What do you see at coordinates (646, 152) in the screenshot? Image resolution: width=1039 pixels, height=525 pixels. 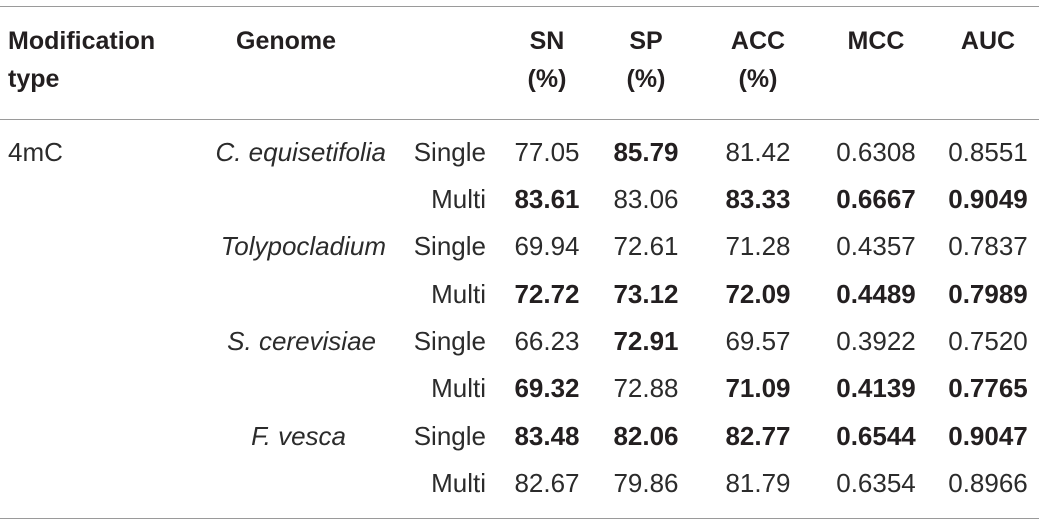 I see `sp-cell: 85.79` at bounding box center [646, 152].